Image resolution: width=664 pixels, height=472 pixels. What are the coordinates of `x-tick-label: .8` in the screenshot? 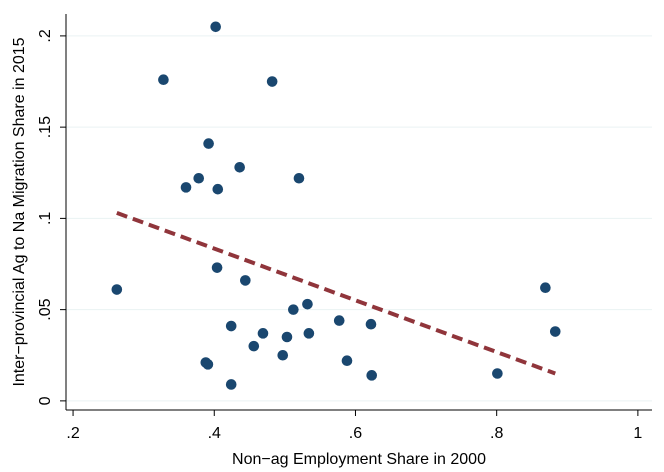 It's located at (496, 433).